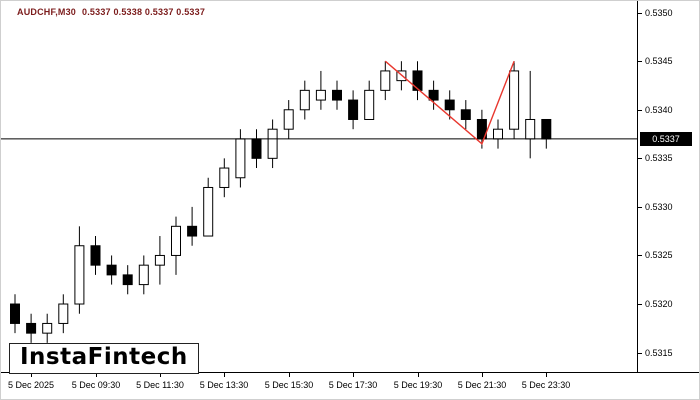 The height and width of the screenshot is (400, 700). What do you see at coordinates (659, 255) in the screenshot?
I see `price-axis-label: 0.5325` at bounding box center [659, 255].